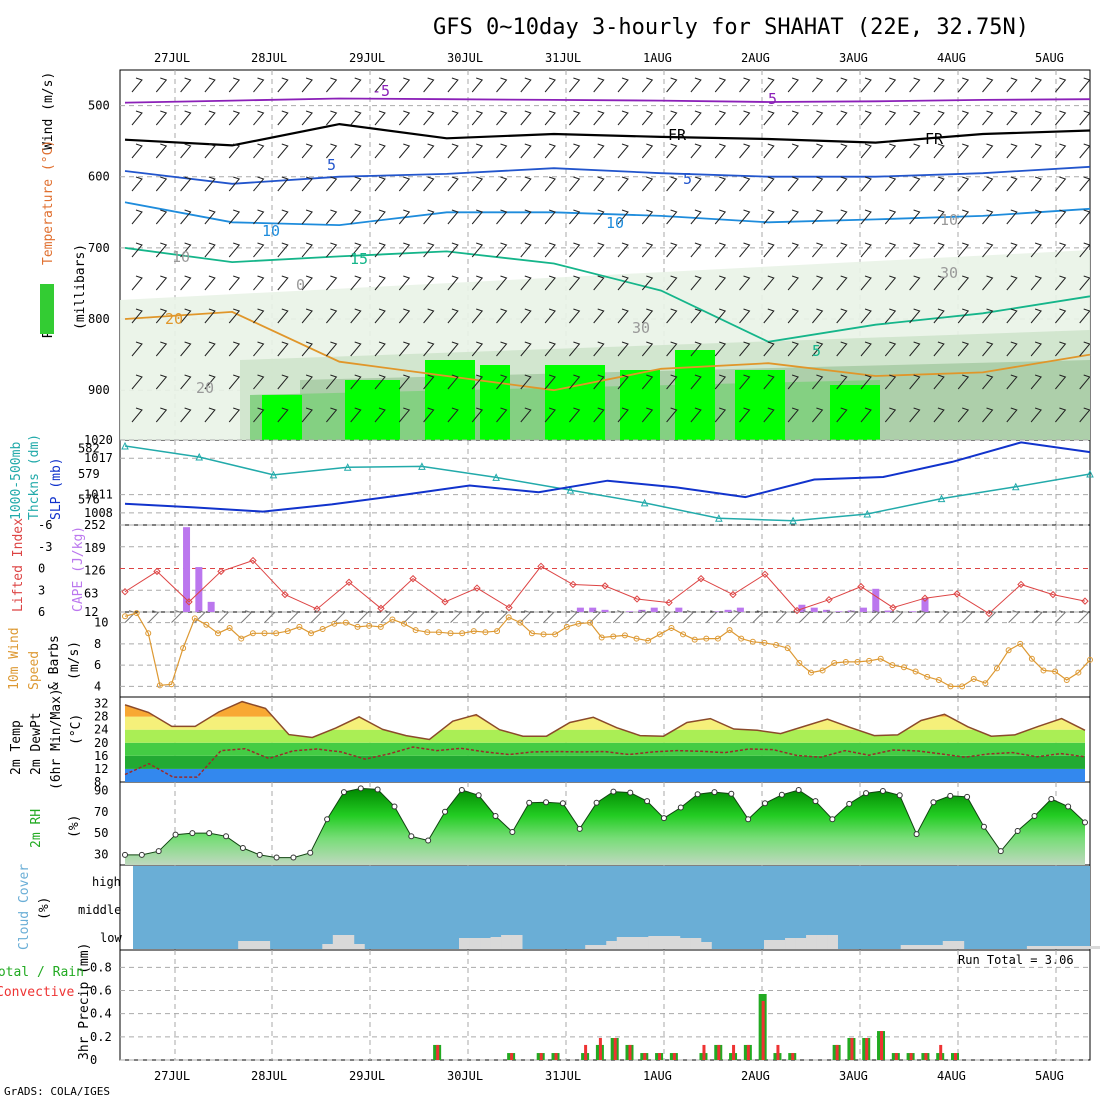 The width and height of the screenshot is (1100, 1100). What do you see at coordinates (605, 775) in the screenshot?
I see `temp-band` at bounding box center [605, 775].